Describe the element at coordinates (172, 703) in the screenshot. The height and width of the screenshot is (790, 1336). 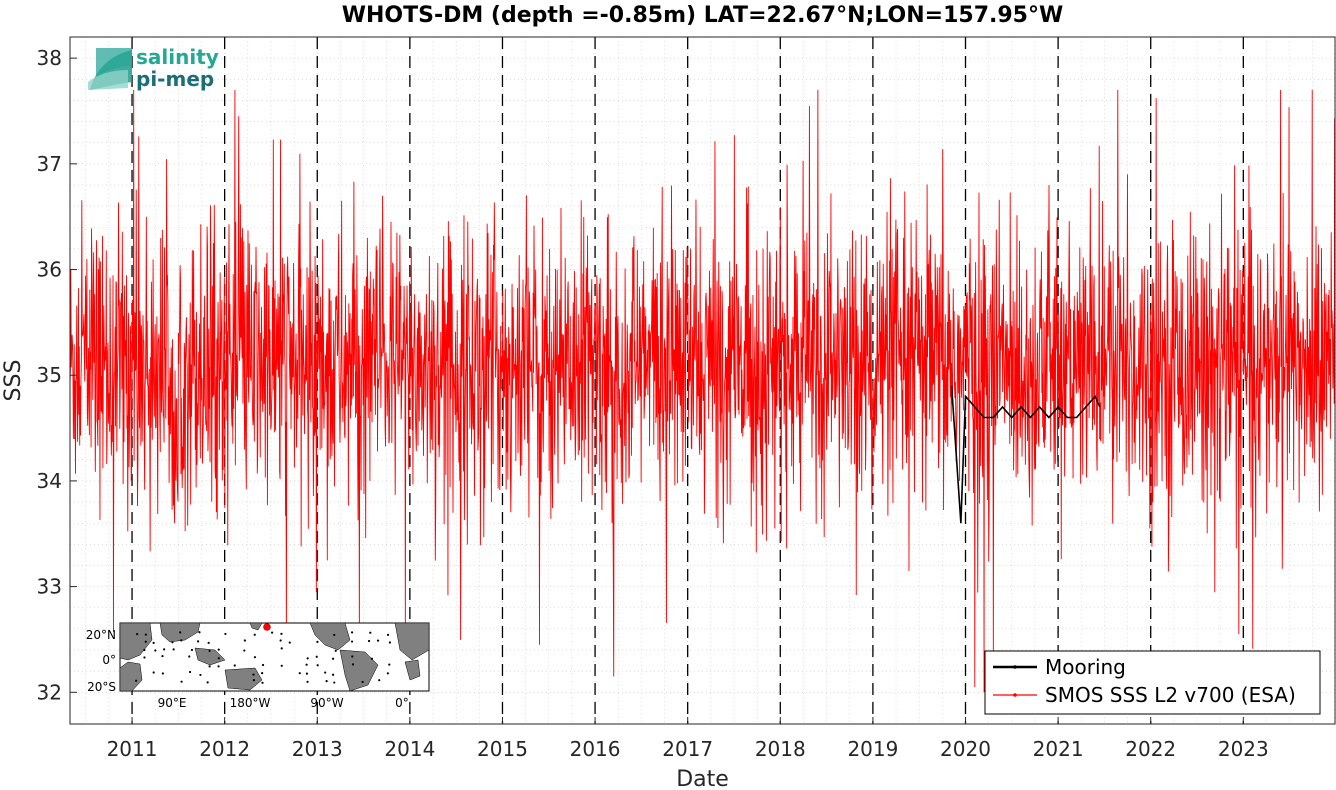
I see `inset-lon-label-1: 90°E` at that location.